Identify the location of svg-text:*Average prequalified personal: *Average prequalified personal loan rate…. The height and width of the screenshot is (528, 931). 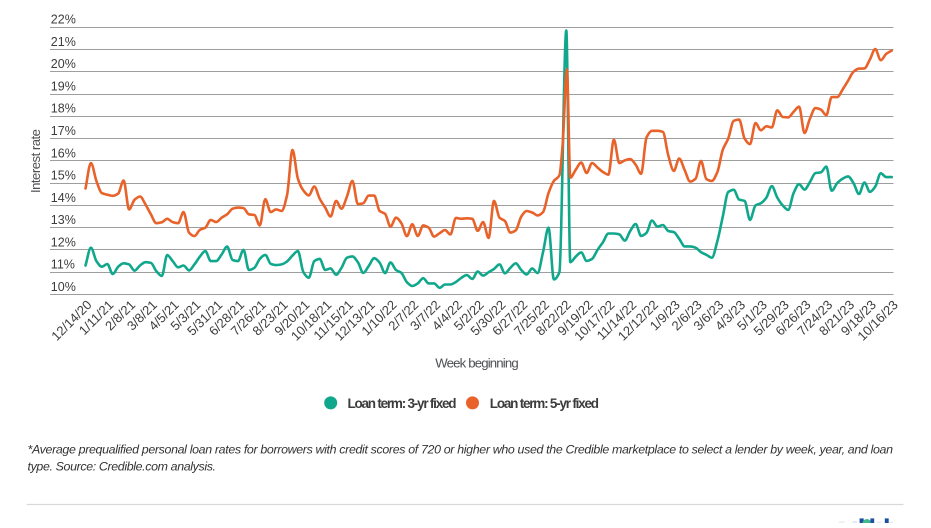
(461, 450).